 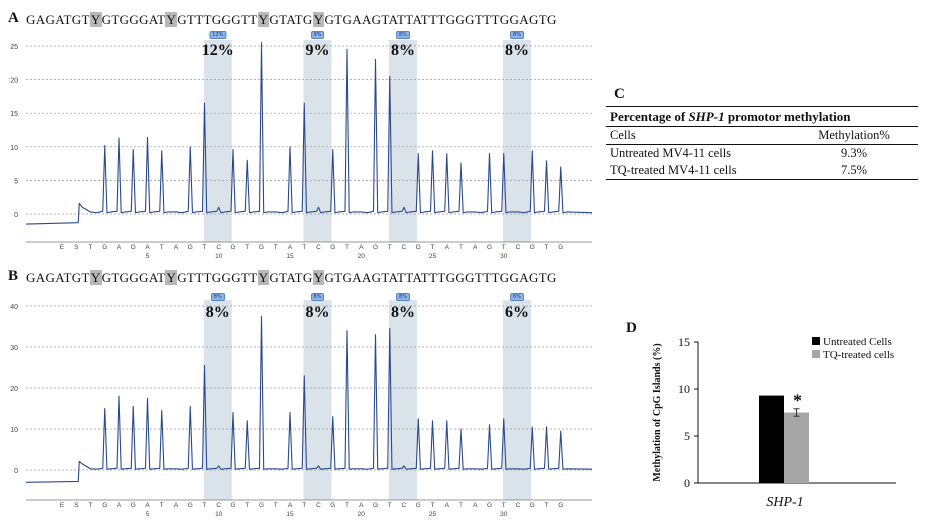 What do you see at coordinates (217, 277) in the screenshot?
I see `panel-b-sequence-segment: GTTTGGGTT` at bounding box center [217, 277].